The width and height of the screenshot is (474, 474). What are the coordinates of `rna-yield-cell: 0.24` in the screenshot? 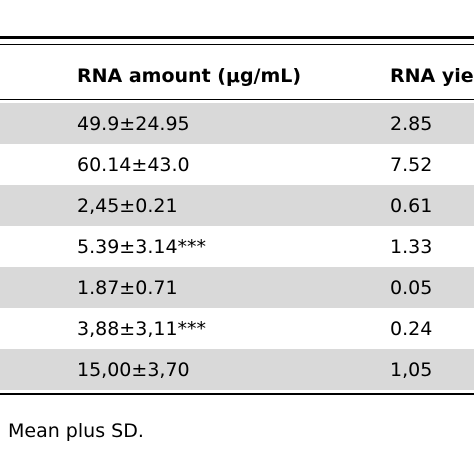 It's located at (411, 328).